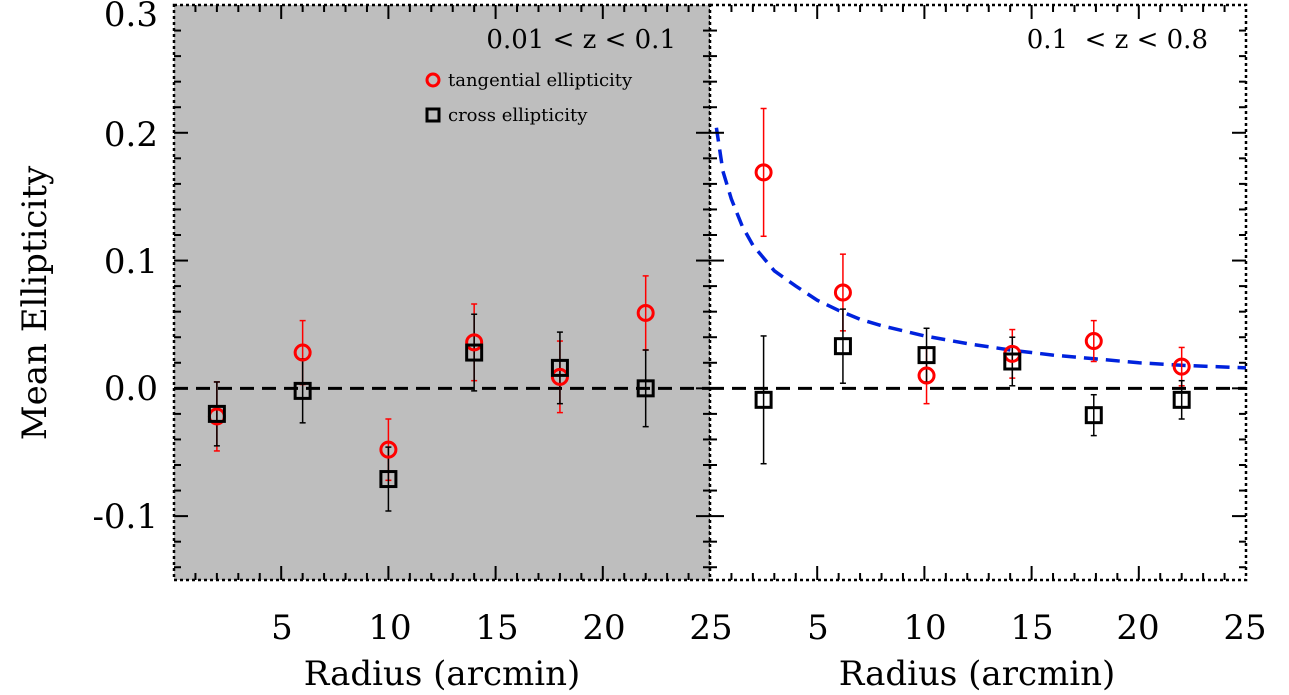  What do you see at coordinates (1117, 40) in the screenshot?
I see `panel-label: 0.1 < z < 0.8` at bounding box center [1117, 40].